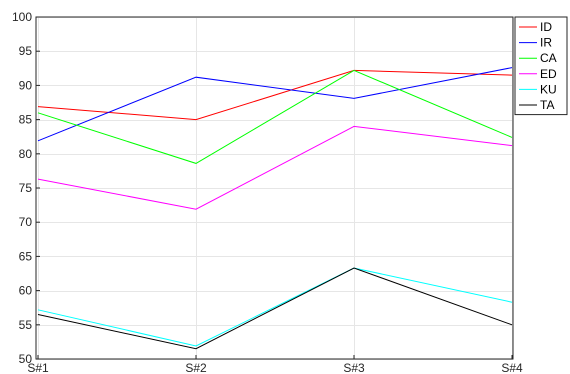 This screenshot has width=570, height=374. I want to click on x-tick-label: S#1, so click(38, 367).